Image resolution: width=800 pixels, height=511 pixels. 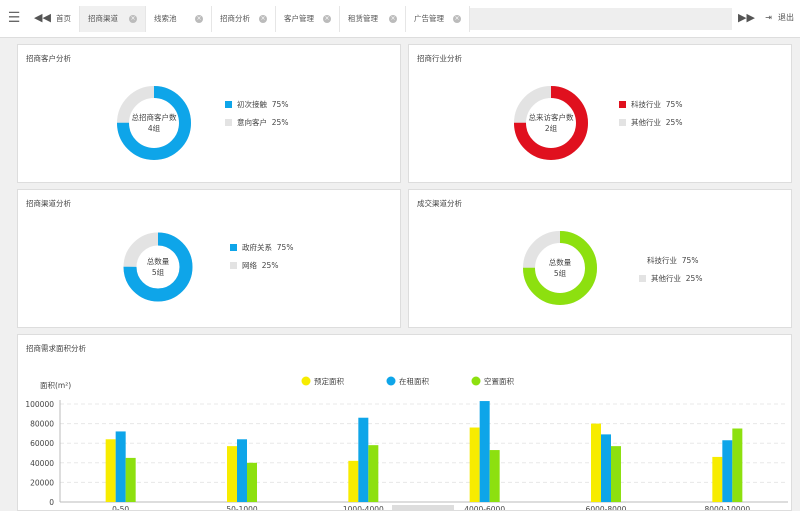 What do you see at coordinates (551, 128) in the screenshot?
I see `donut-center-value: 2组` at bounding box center [551, 128].